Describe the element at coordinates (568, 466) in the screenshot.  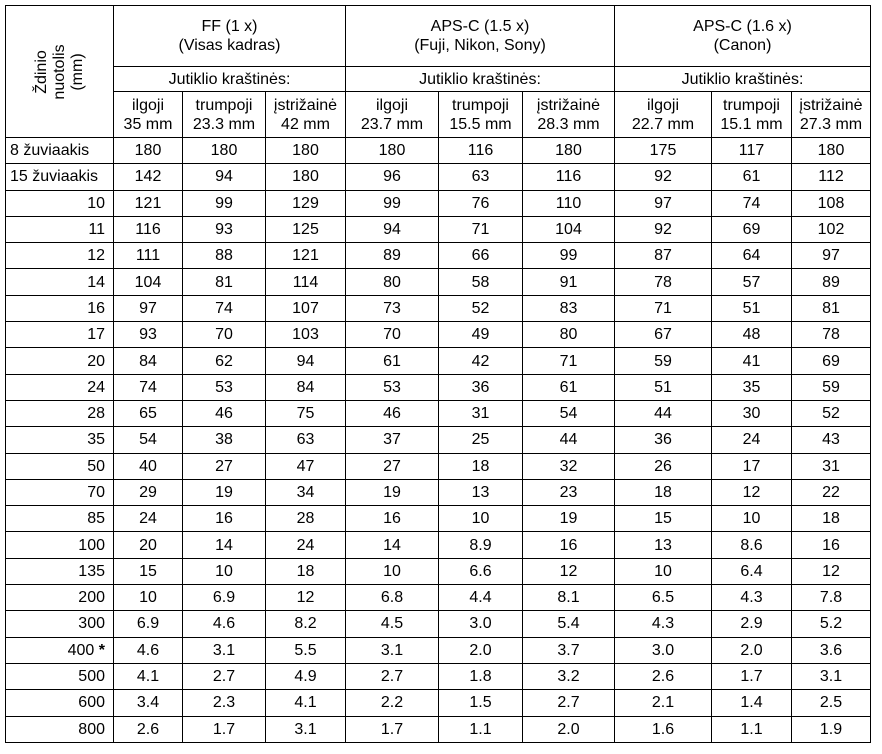
I see `angle-value-cell: 32` at that location.